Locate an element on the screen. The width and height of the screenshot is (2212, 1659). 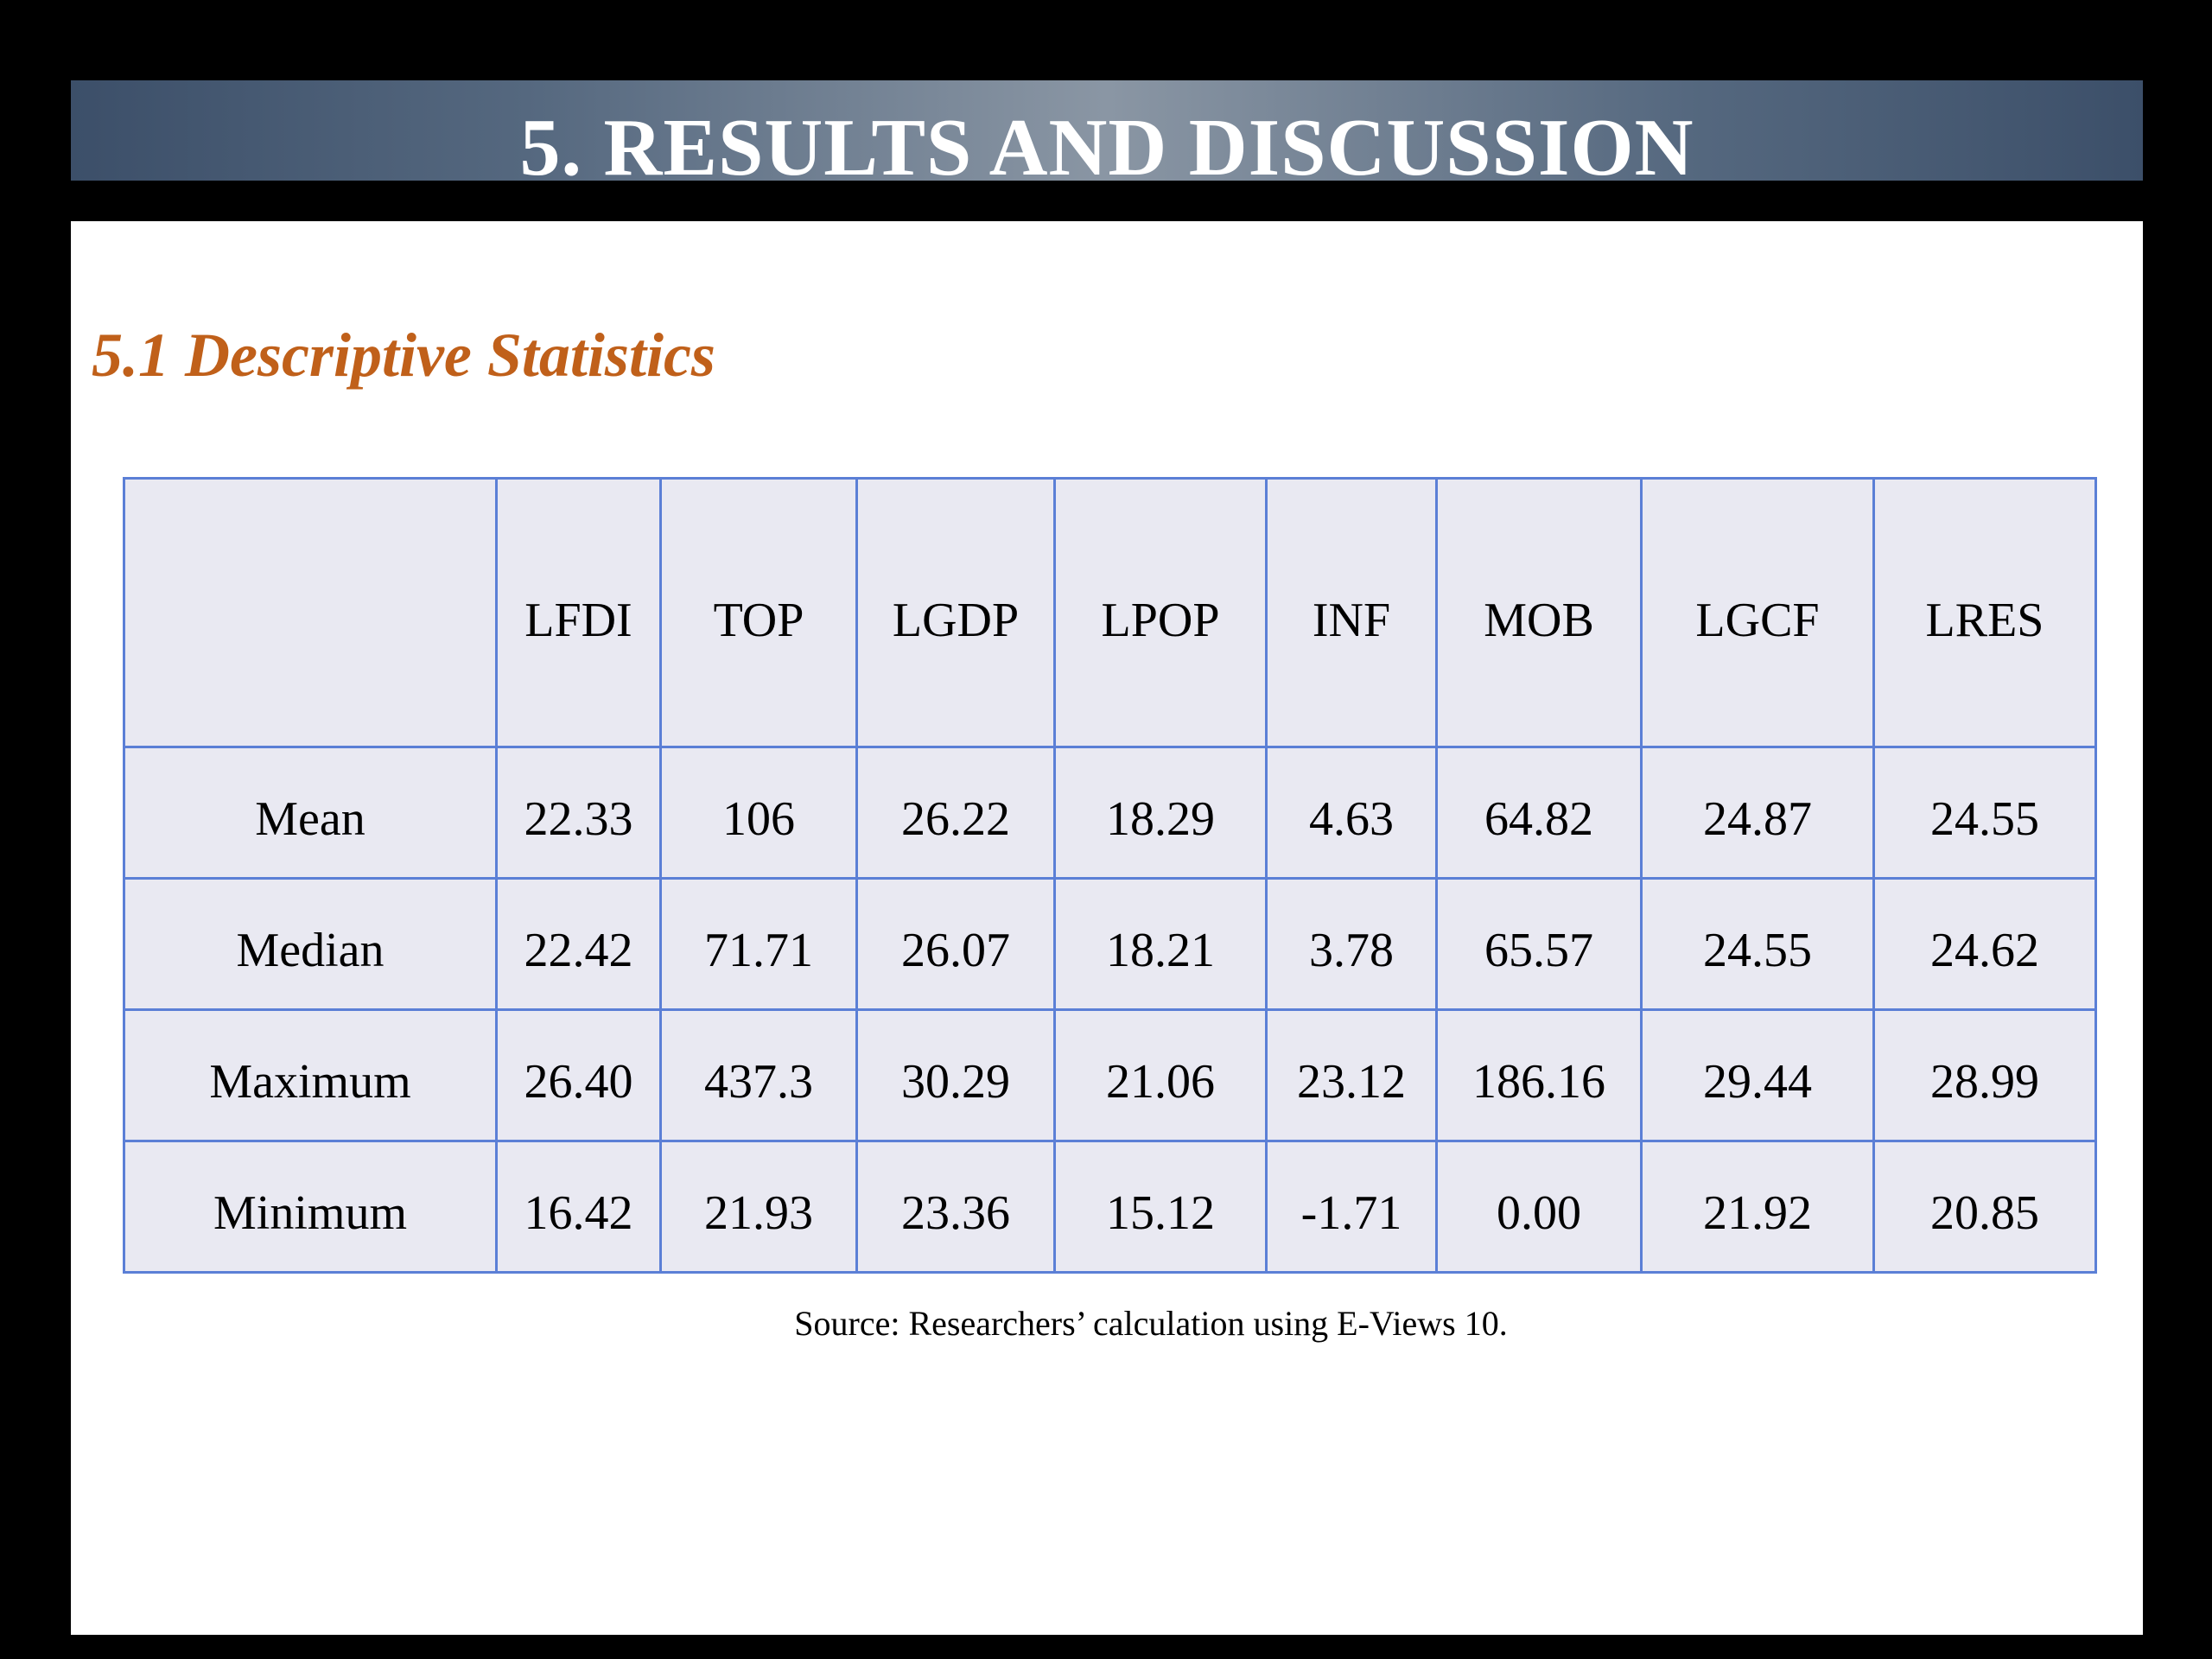
title-bar: 5. RESULTS AND DISCUSSION is located at coordinates (1107, 130).